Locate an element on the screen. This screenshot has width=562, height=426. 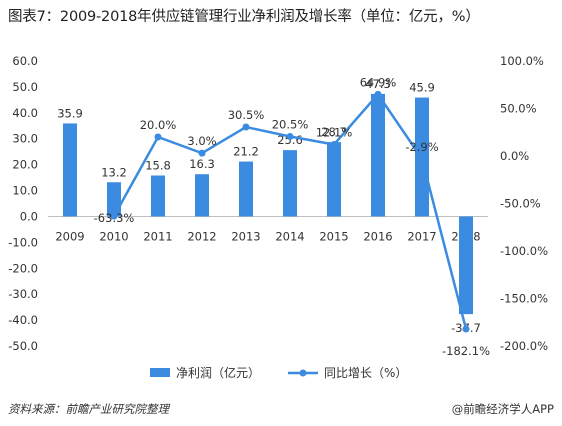
line-value-label: -182.1% is located at coordinates (466, 351).